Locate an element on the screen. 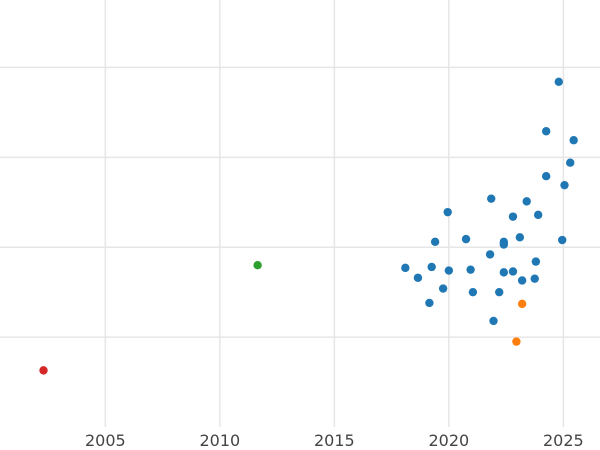  x-tick-label: 2015 is located at coordinates (334, 440).